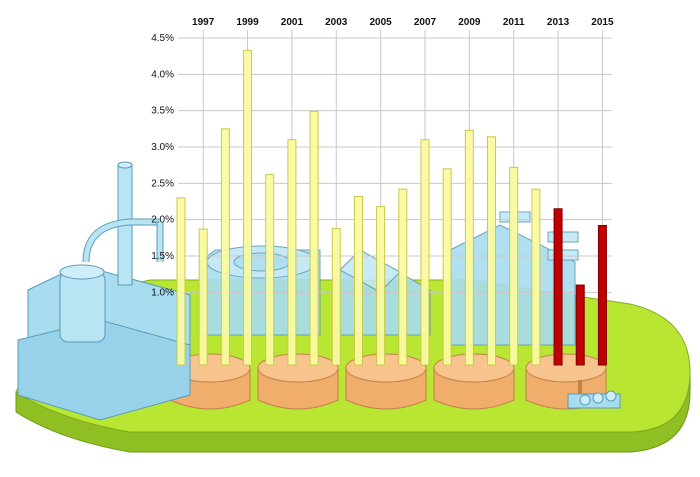 This screenshot has width=700, height=477. I want to click on bar-2000, so click(270, 270).